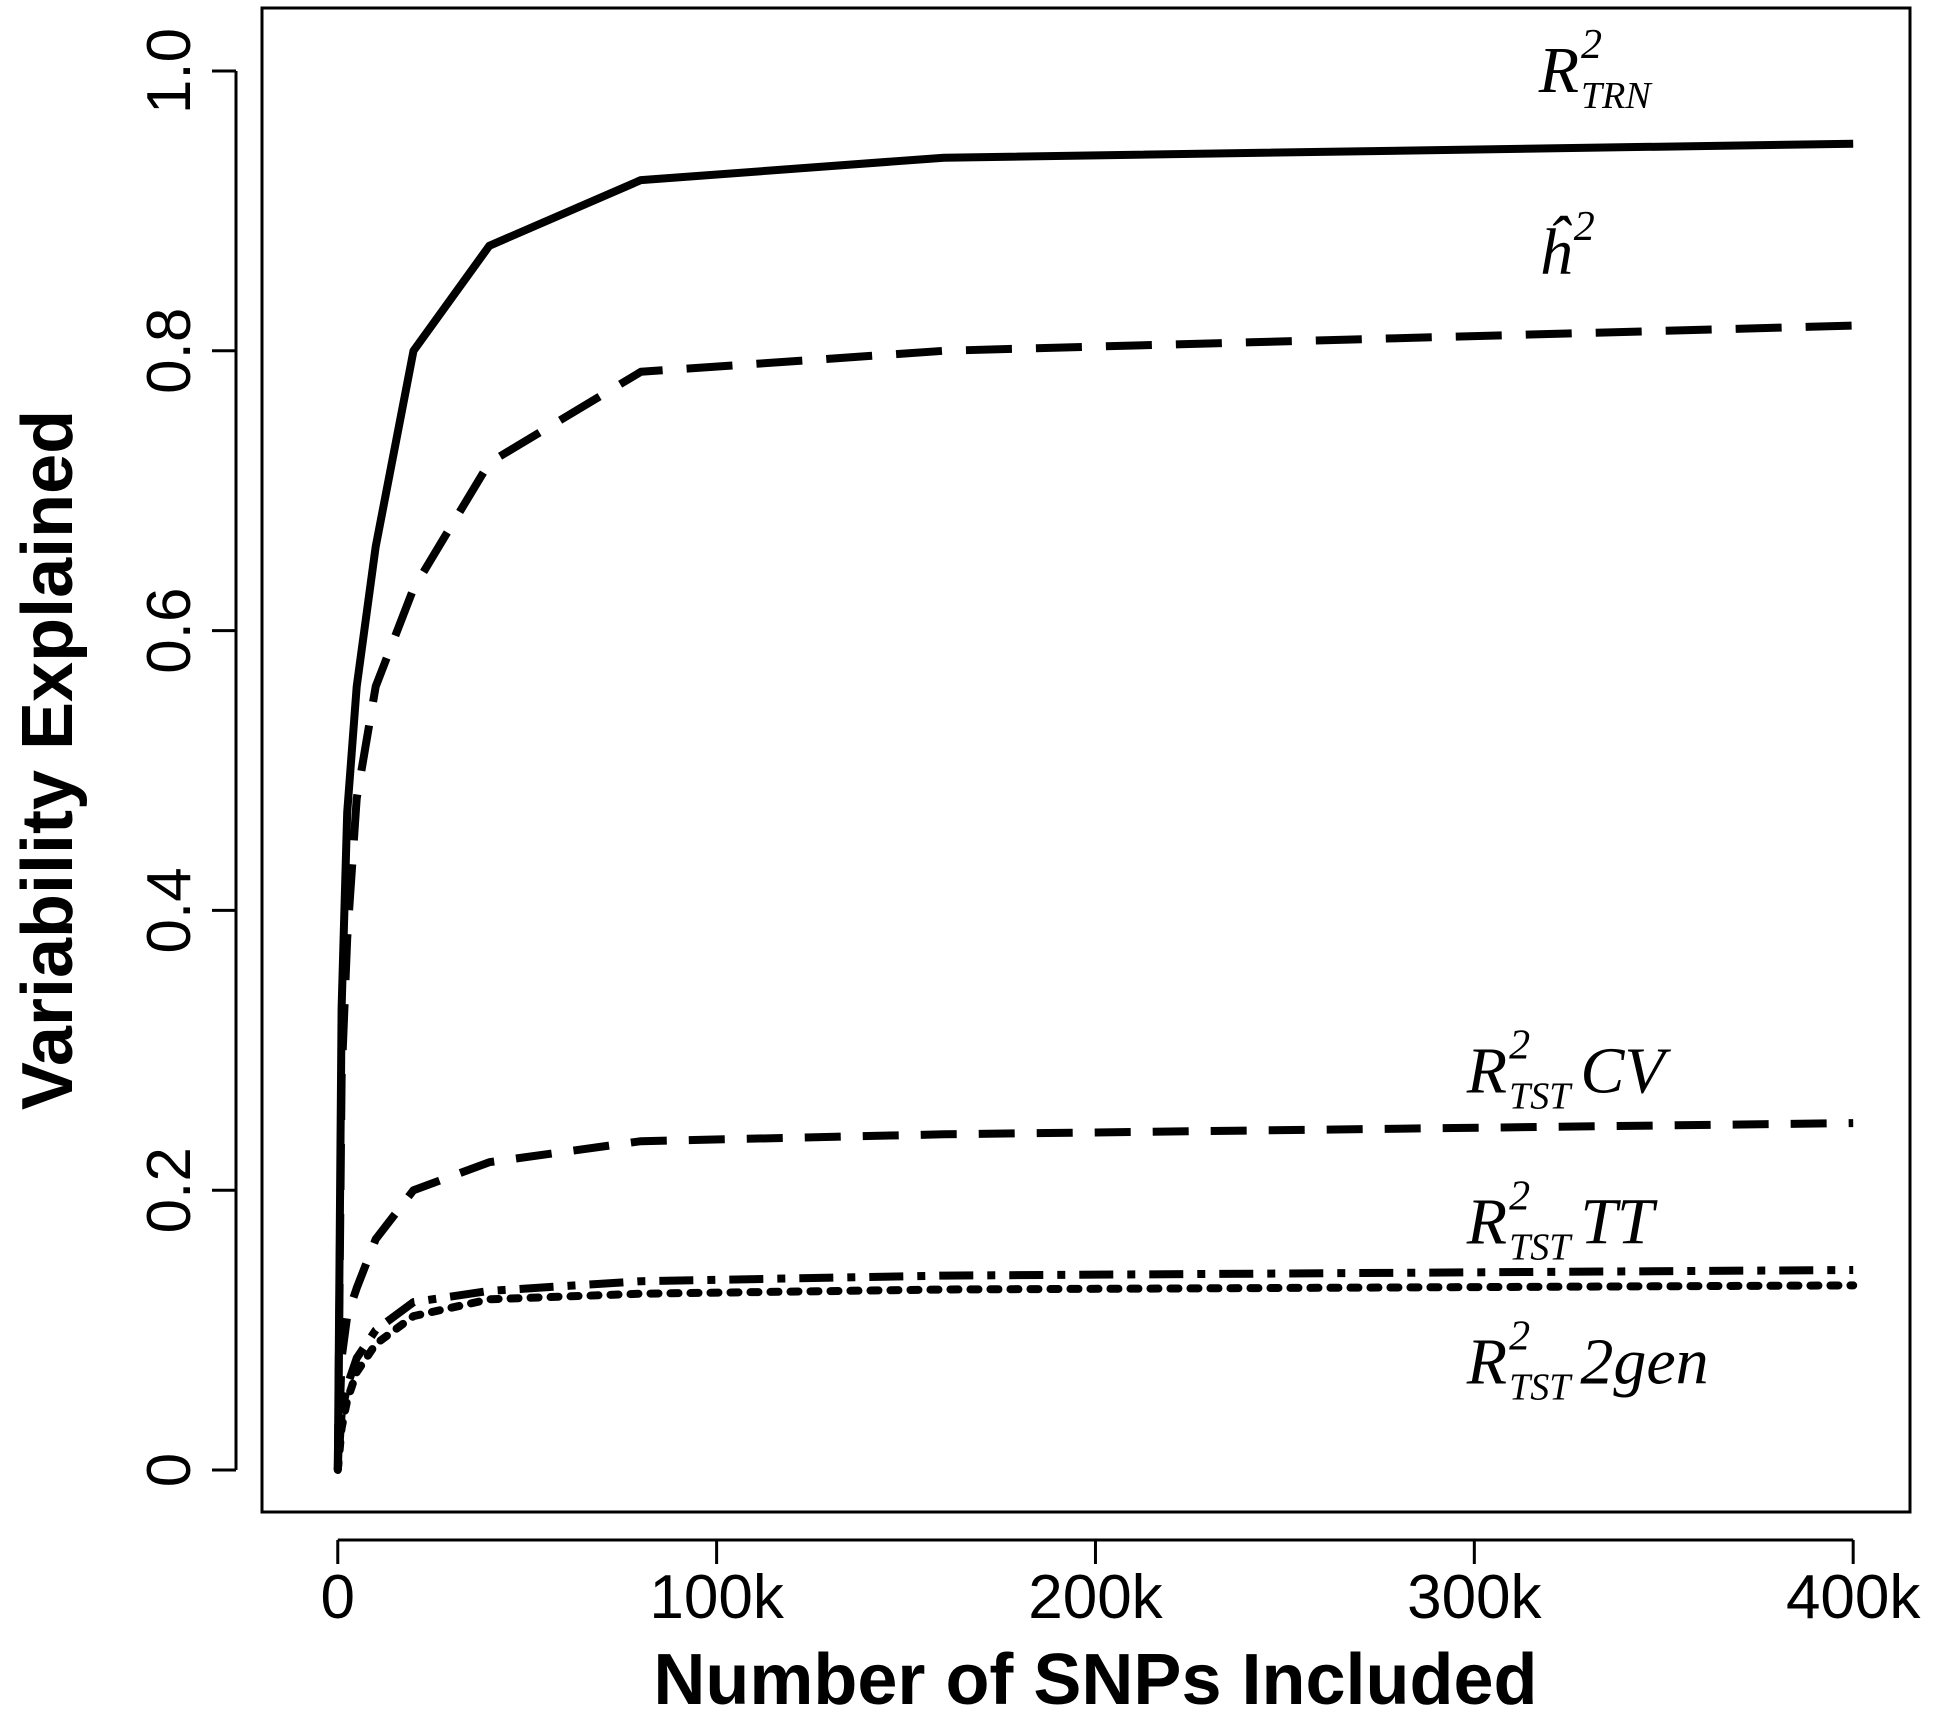  What do you see at coordinates (1596, 69) in the screenshot?
I see `series-label-r2-trn: R 2 TRN` at bounding box center [1596, 69].